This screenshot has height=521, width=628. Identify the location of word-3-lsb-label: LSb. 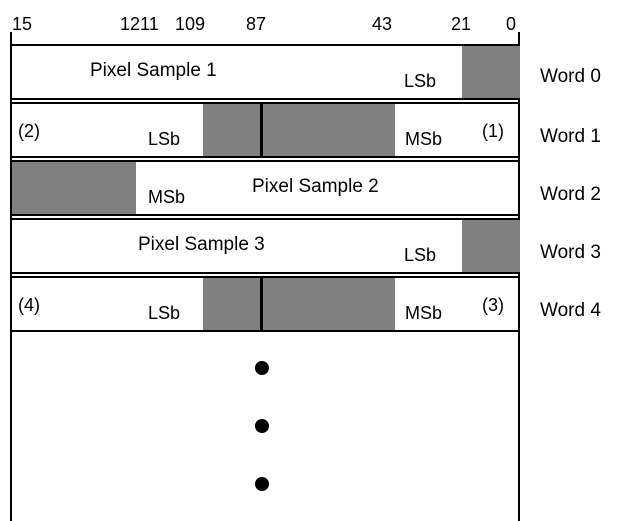
(420, 255).